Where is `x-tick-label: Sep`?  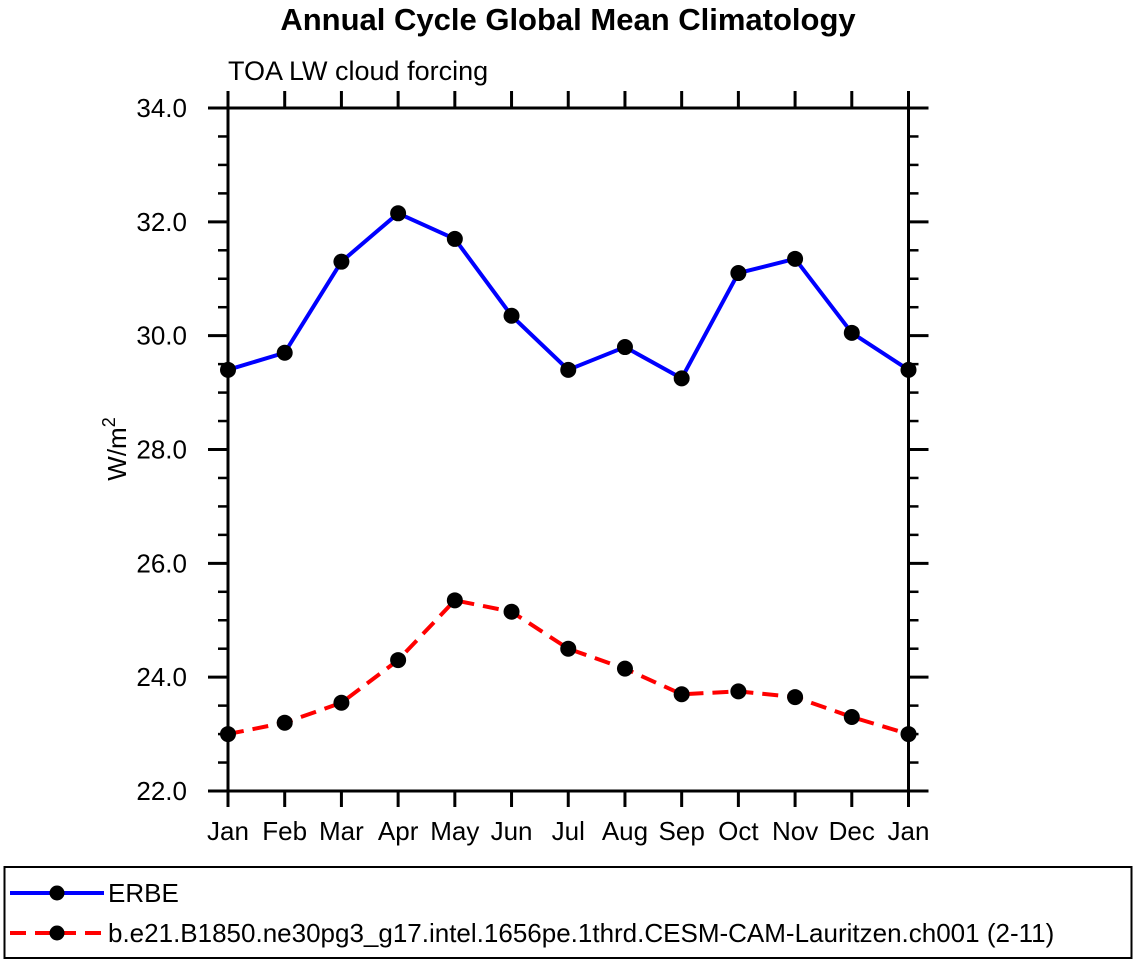
x-tick-label: Sep is located at coordinates (682, 831).